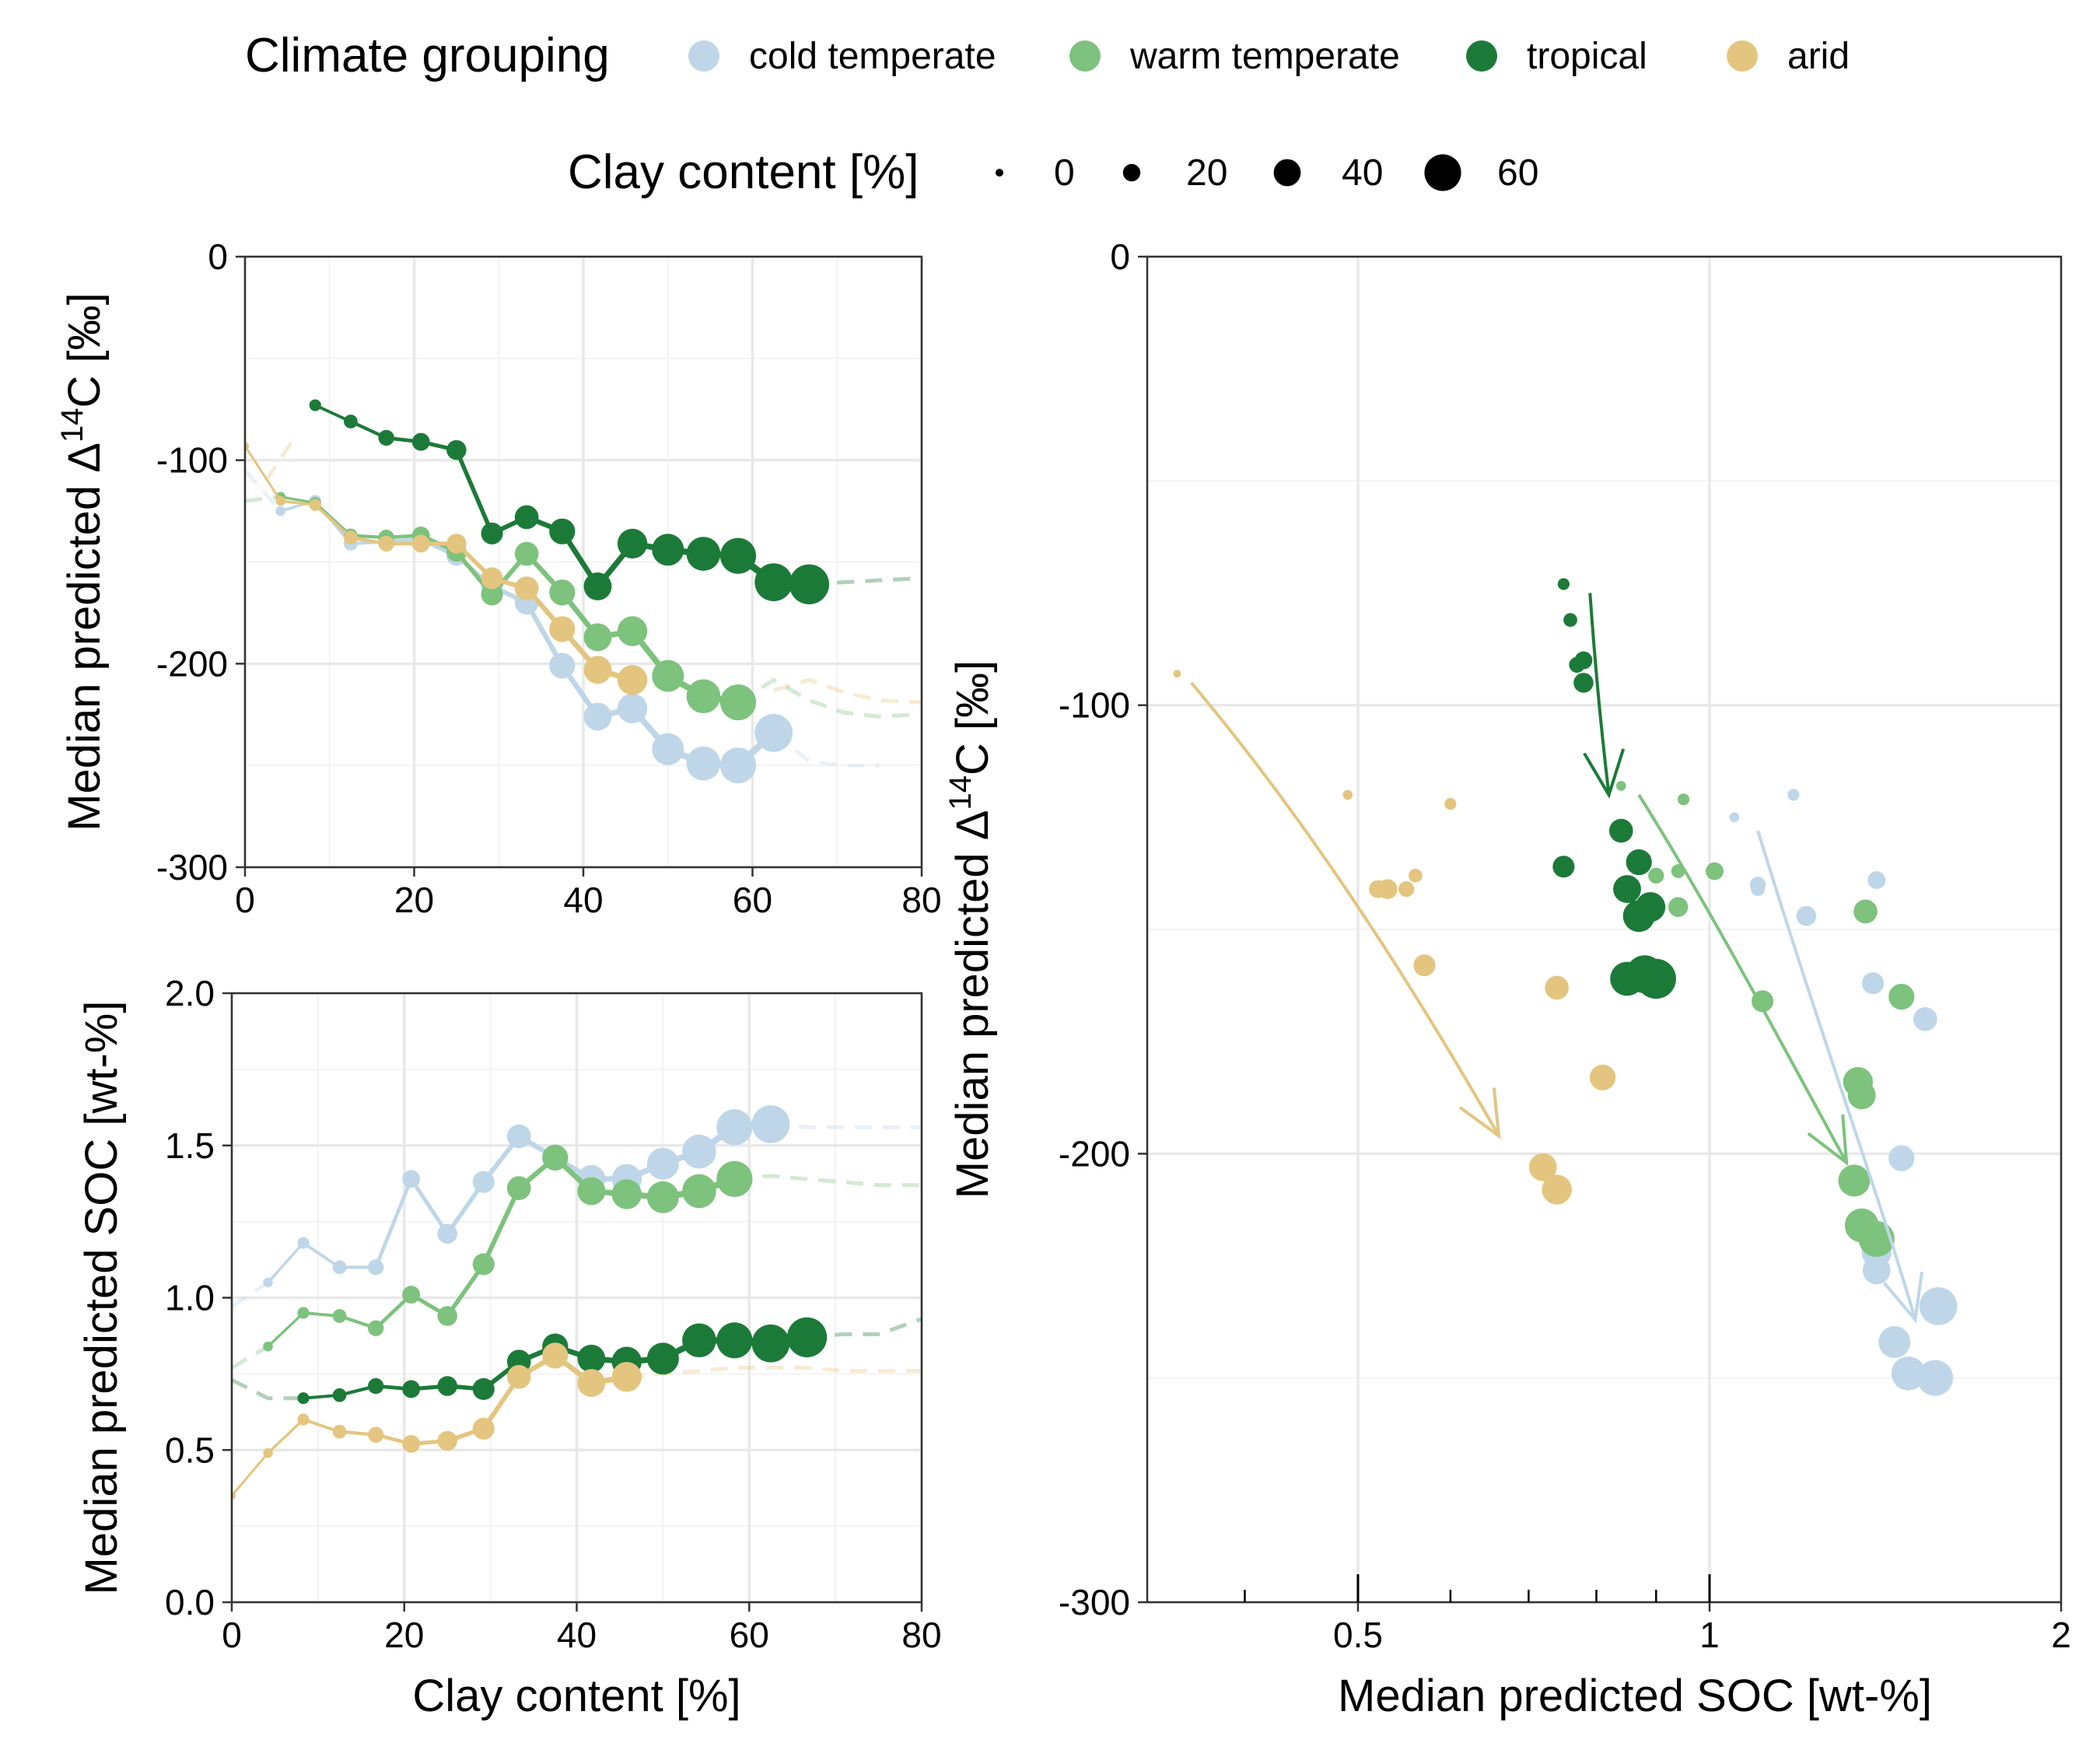 The image size is (2100, 1750). I want to click on size-legend-label-20: 20, so click(1206, 173).